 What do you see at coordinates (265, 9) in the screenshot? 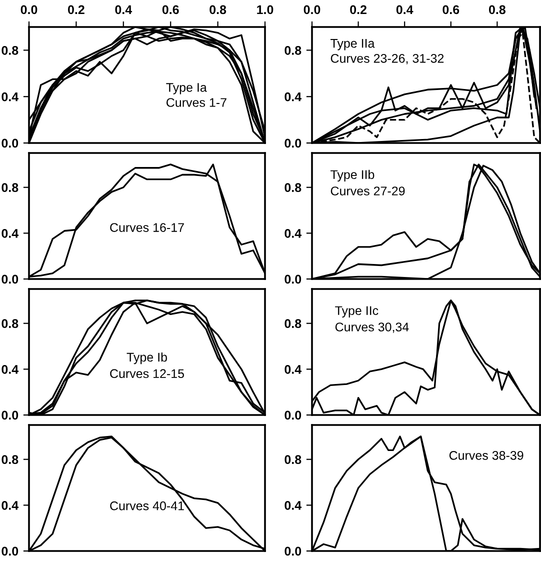
I see `x-tick-label: 1.0` at bounding box center [265, 9].